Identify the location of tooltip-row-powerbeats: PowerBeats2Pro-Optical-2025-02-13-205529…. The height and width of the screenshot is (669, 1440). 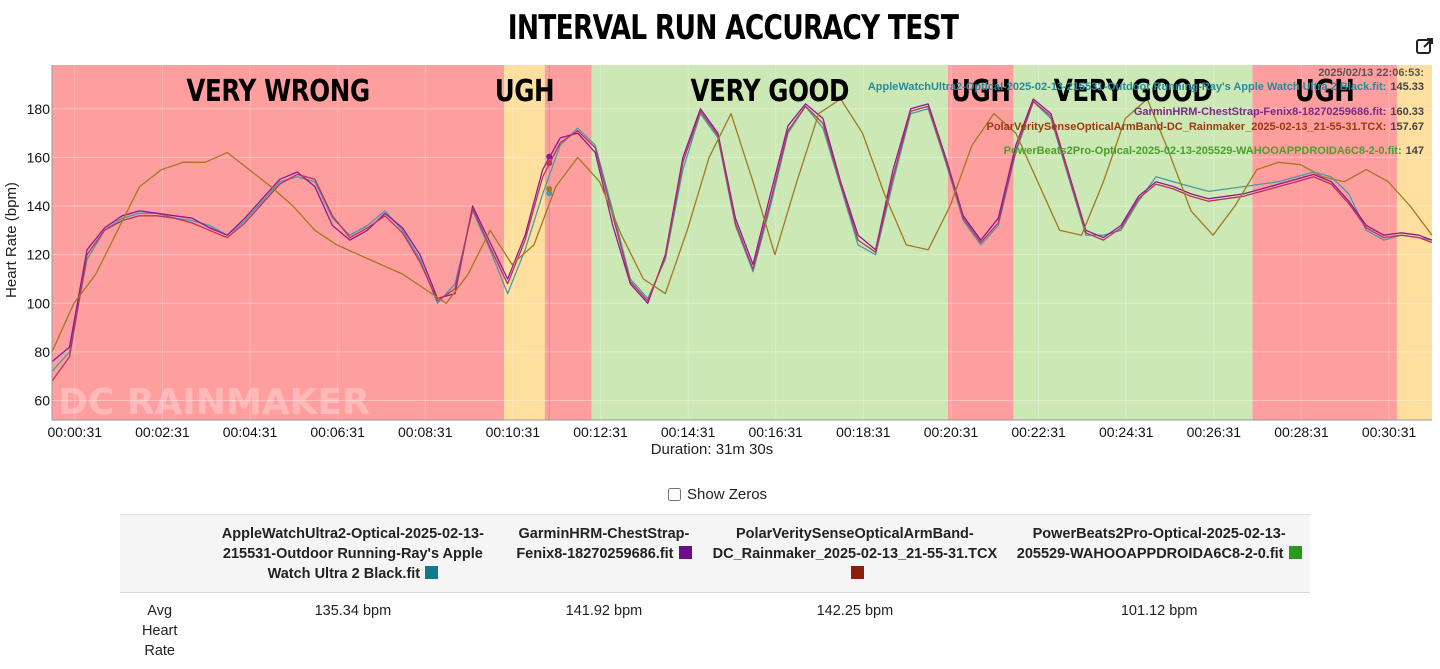
(1214, 151).